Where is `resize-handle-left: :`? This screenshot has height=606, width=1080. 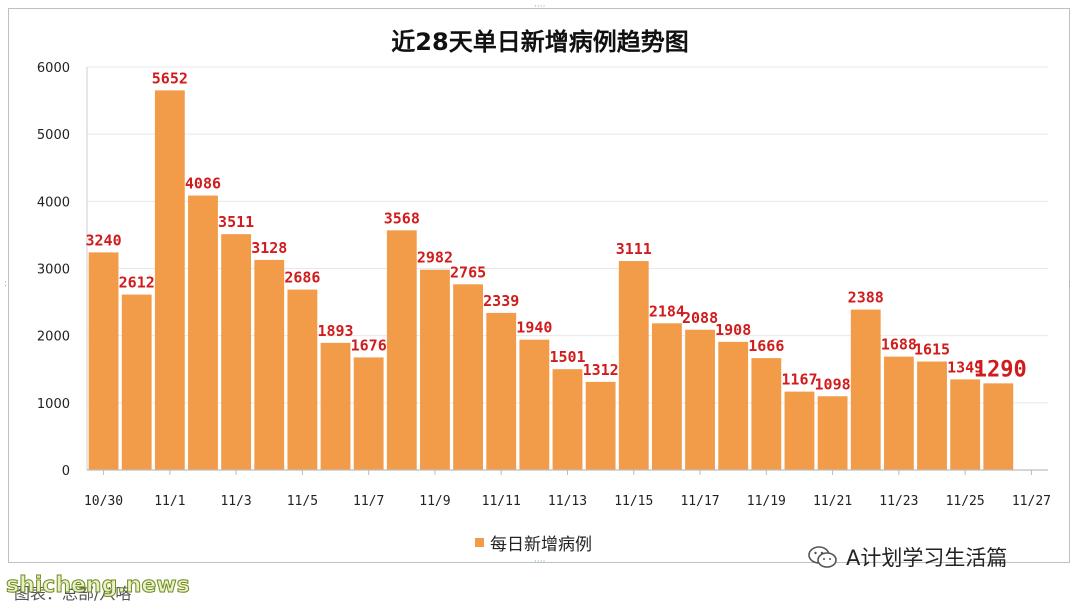
resize-handle-left: : is located at coordinates (6, 284).